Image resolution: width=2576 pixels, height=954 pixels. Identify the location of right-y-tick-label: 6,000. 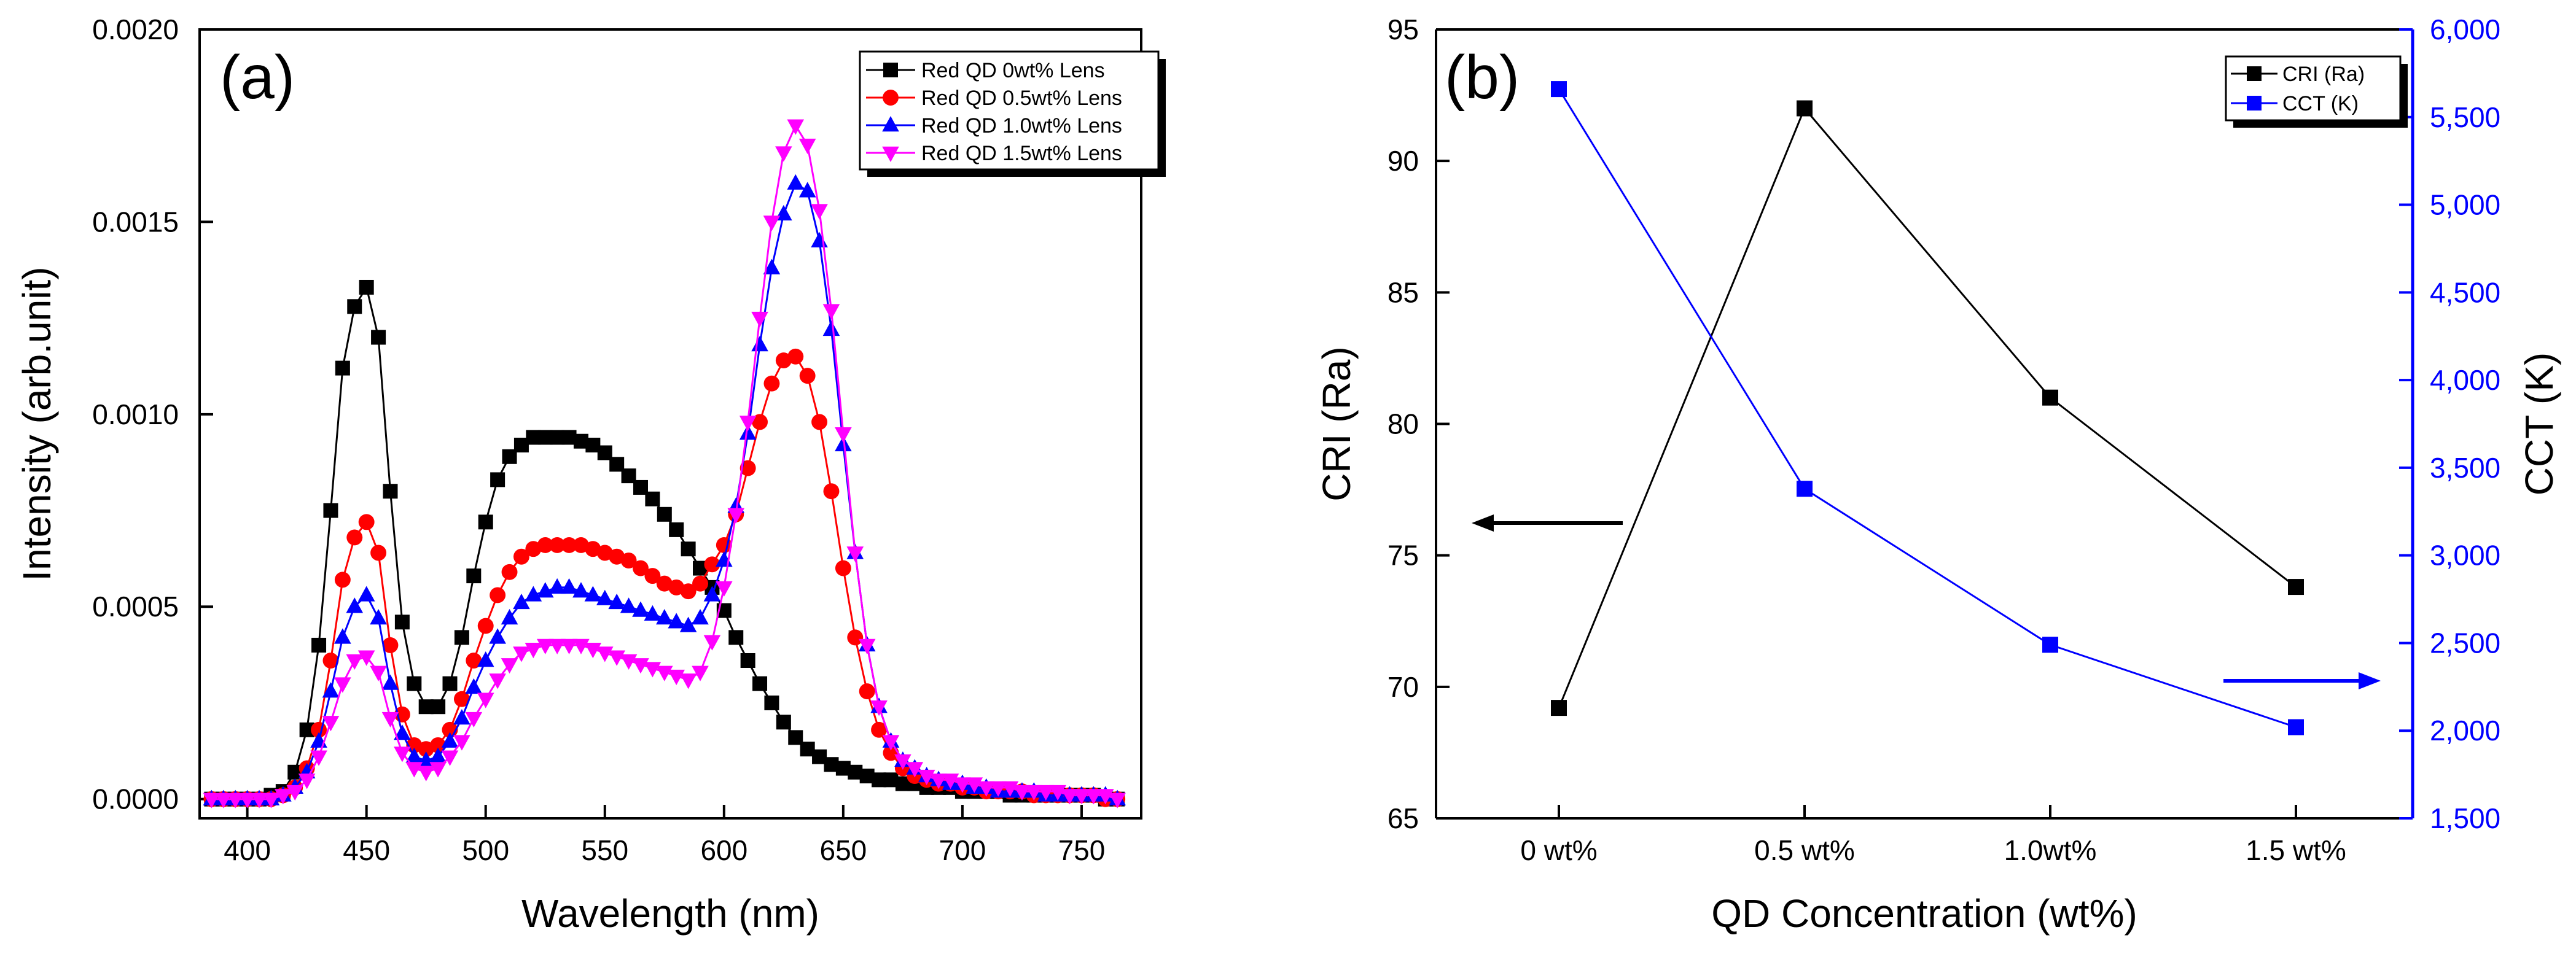
(2465, 29).